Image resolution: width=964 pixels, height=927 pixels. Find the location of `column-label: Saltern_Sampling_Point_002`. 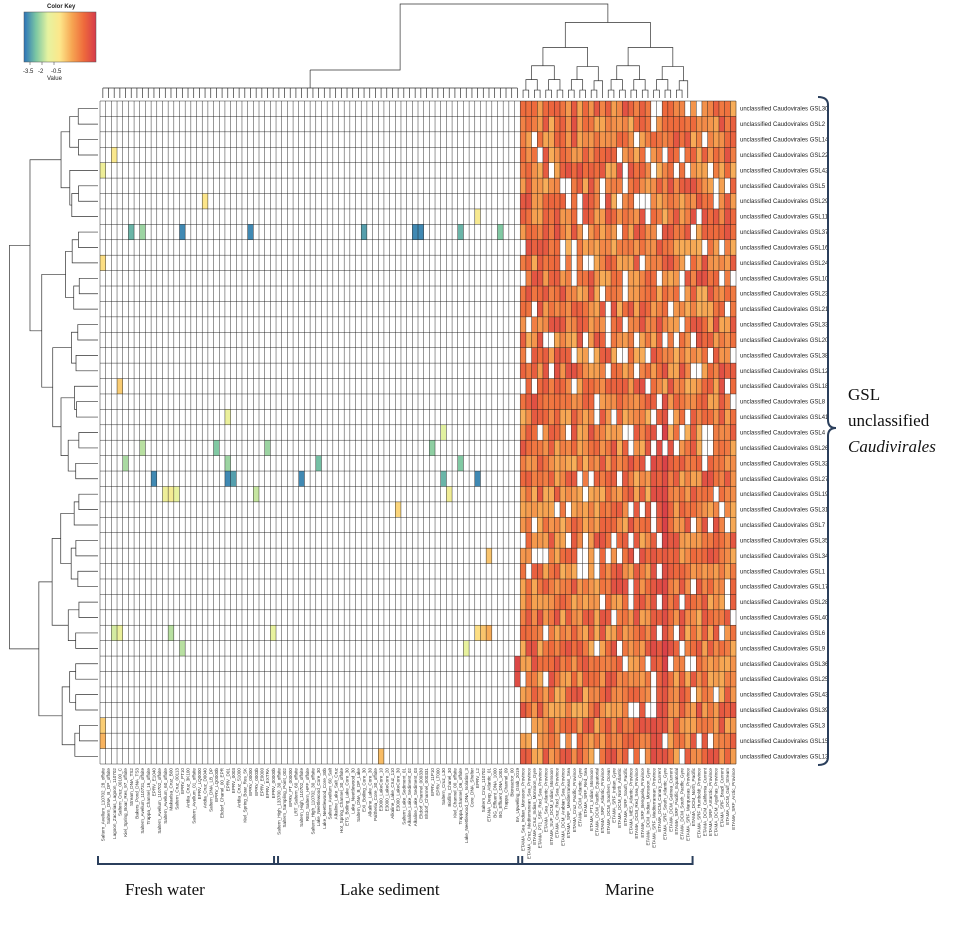

column-label: Saltern_Sampling_Point_002 is located at coordinates (284, 798).